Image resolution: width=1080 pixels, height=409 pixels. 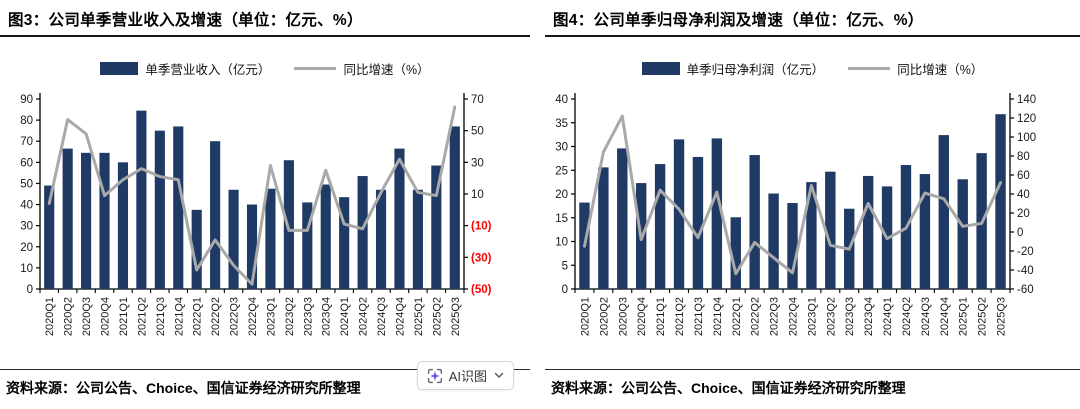 What do you see at coordinates (1025, 271) in the screenshot?
I see `svg-text: -40` at bounding box center [1025, 271].